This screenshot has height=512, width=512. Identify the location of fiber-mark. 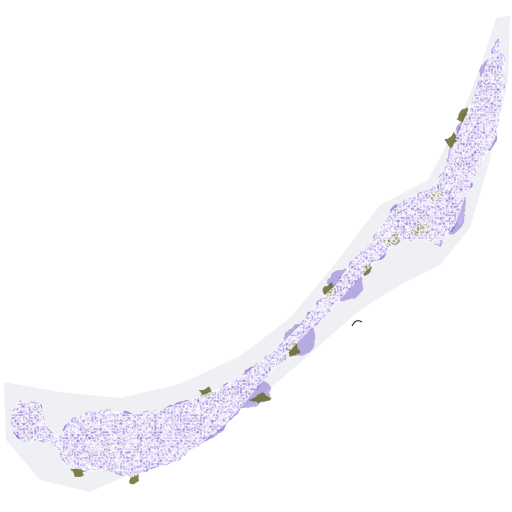
(357, 323).